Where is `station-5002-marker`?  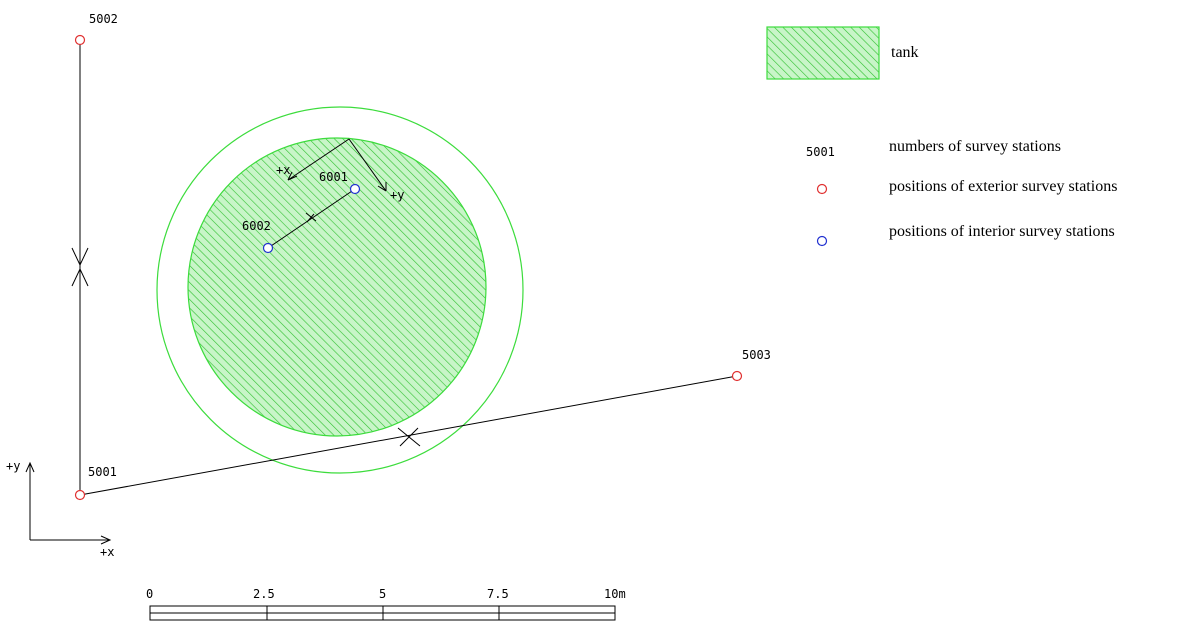 station-5002-marker is located at coordinates (80, 40).